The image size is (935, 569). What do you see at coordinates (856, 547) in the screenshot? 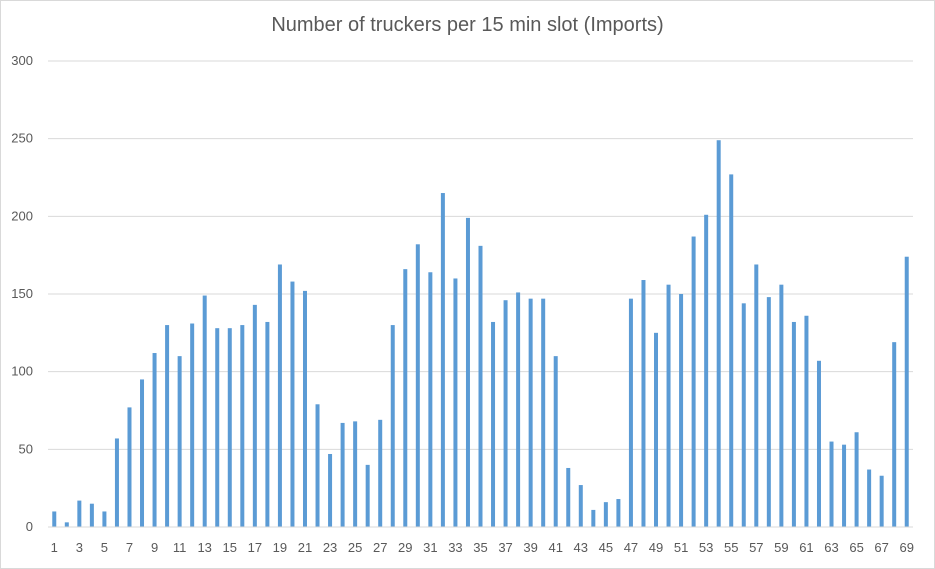
I see `x-tick-label: 65` at bounding box center [856, 547].